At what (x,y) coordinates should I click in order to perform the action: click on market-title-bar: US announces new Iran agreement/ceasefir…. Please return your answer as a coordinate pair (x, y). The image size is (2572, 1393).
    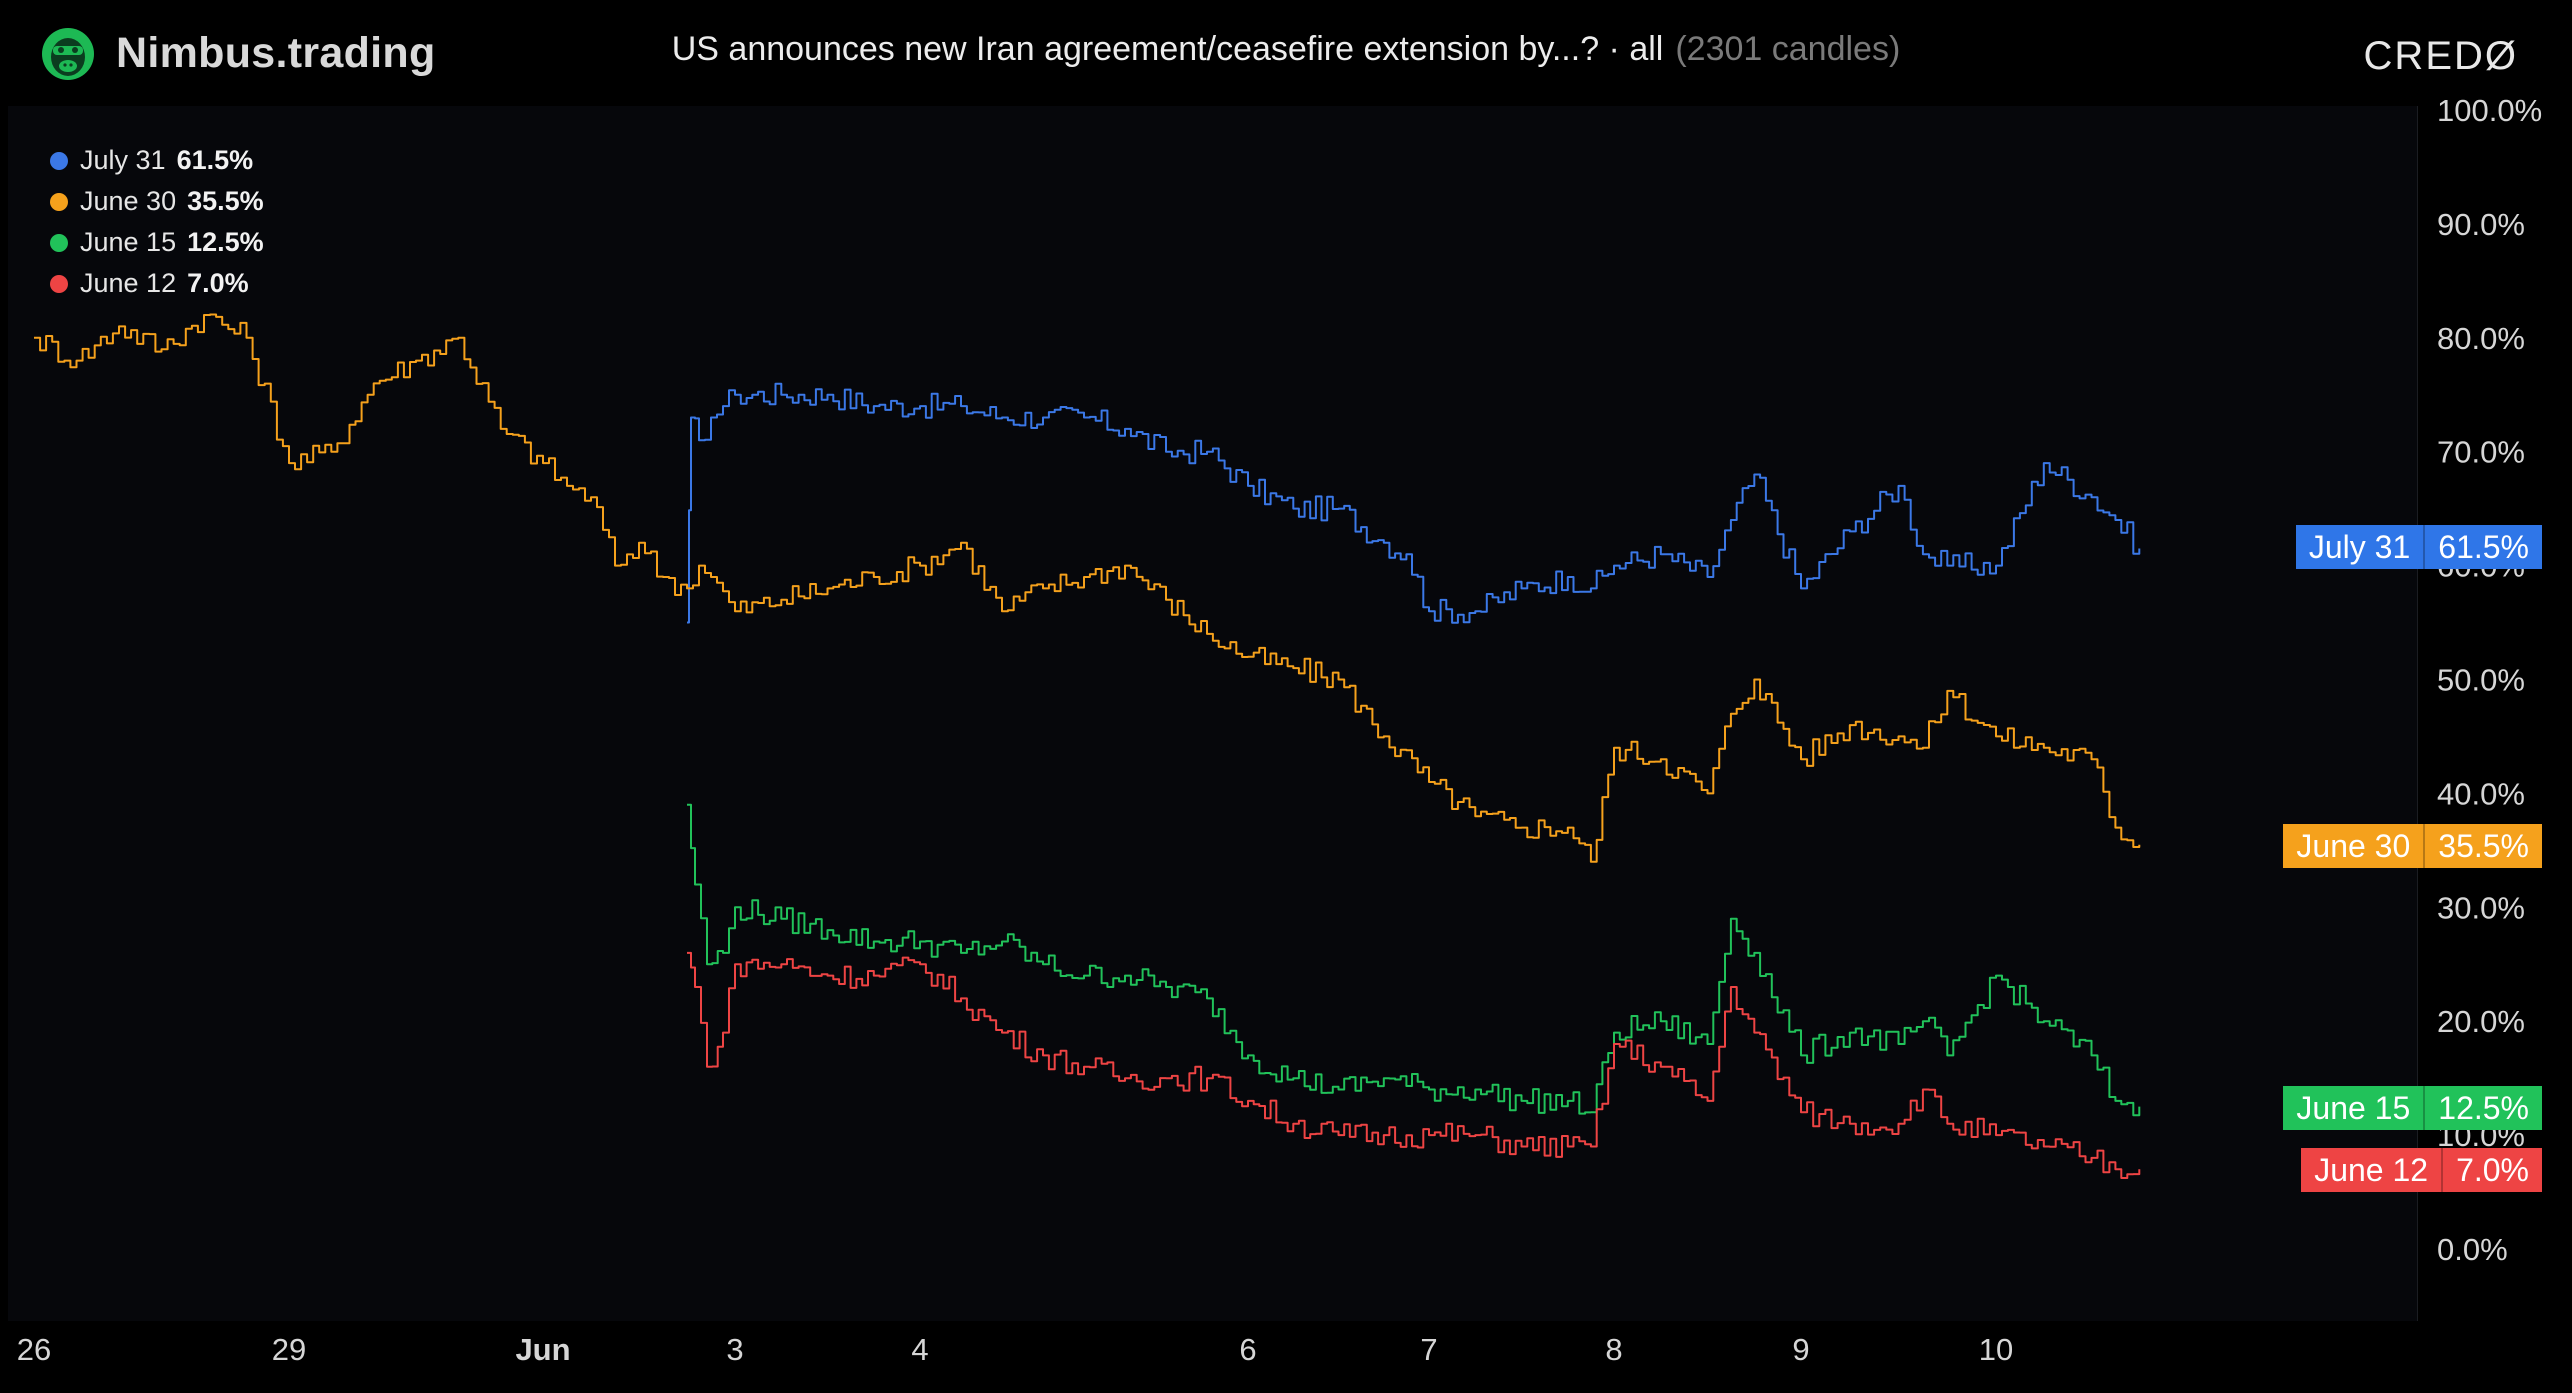
    Looking at the image, I should click on (1286, 49).